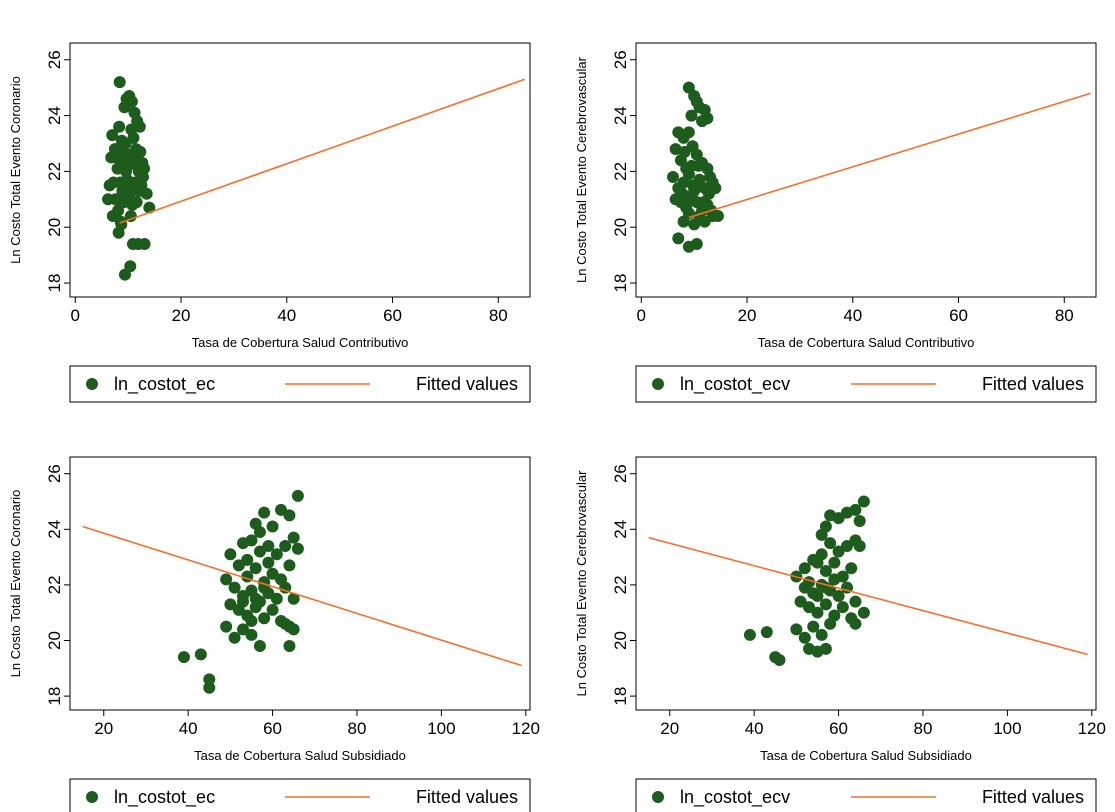  I want to click on plot-frame, so click(866, 583).